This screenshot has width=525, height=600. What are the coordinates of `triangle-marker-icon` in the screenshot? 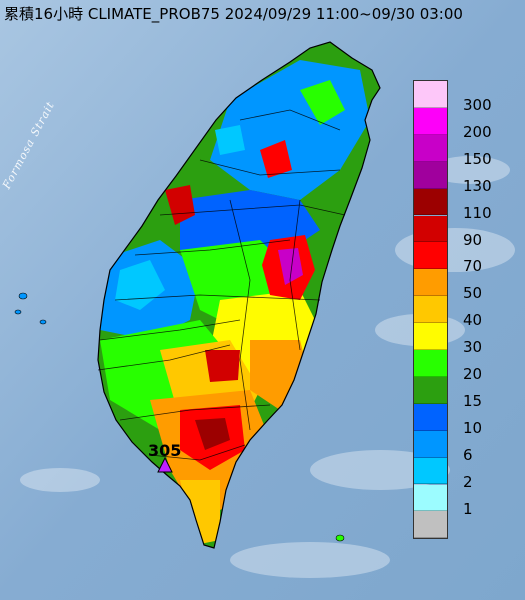 It's located at (165, 464).